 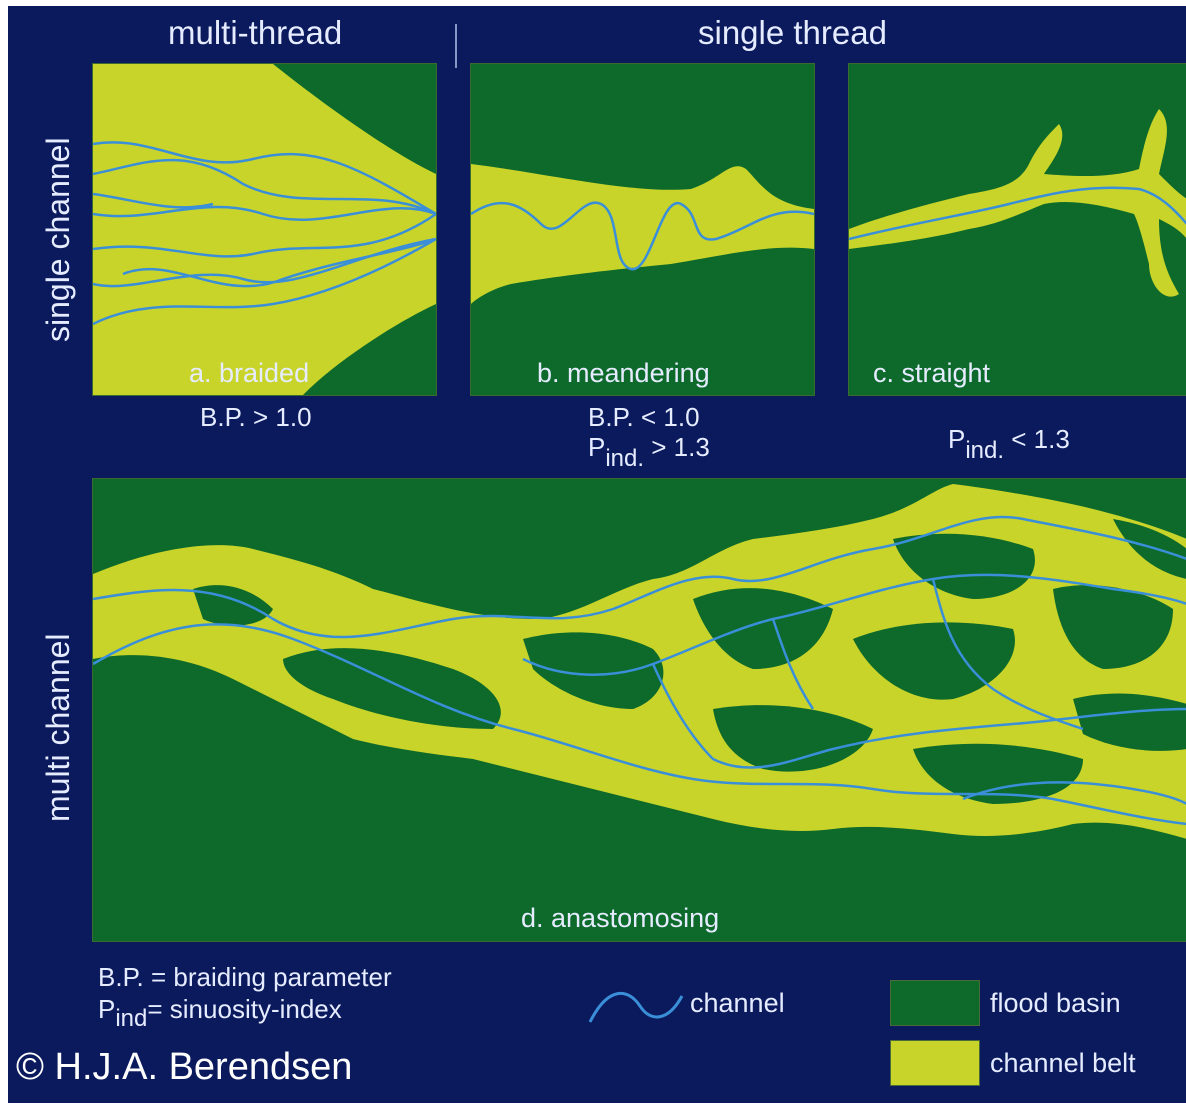 I want to click on column-heading-single-thread: single thread, so click(x=792, y=32).